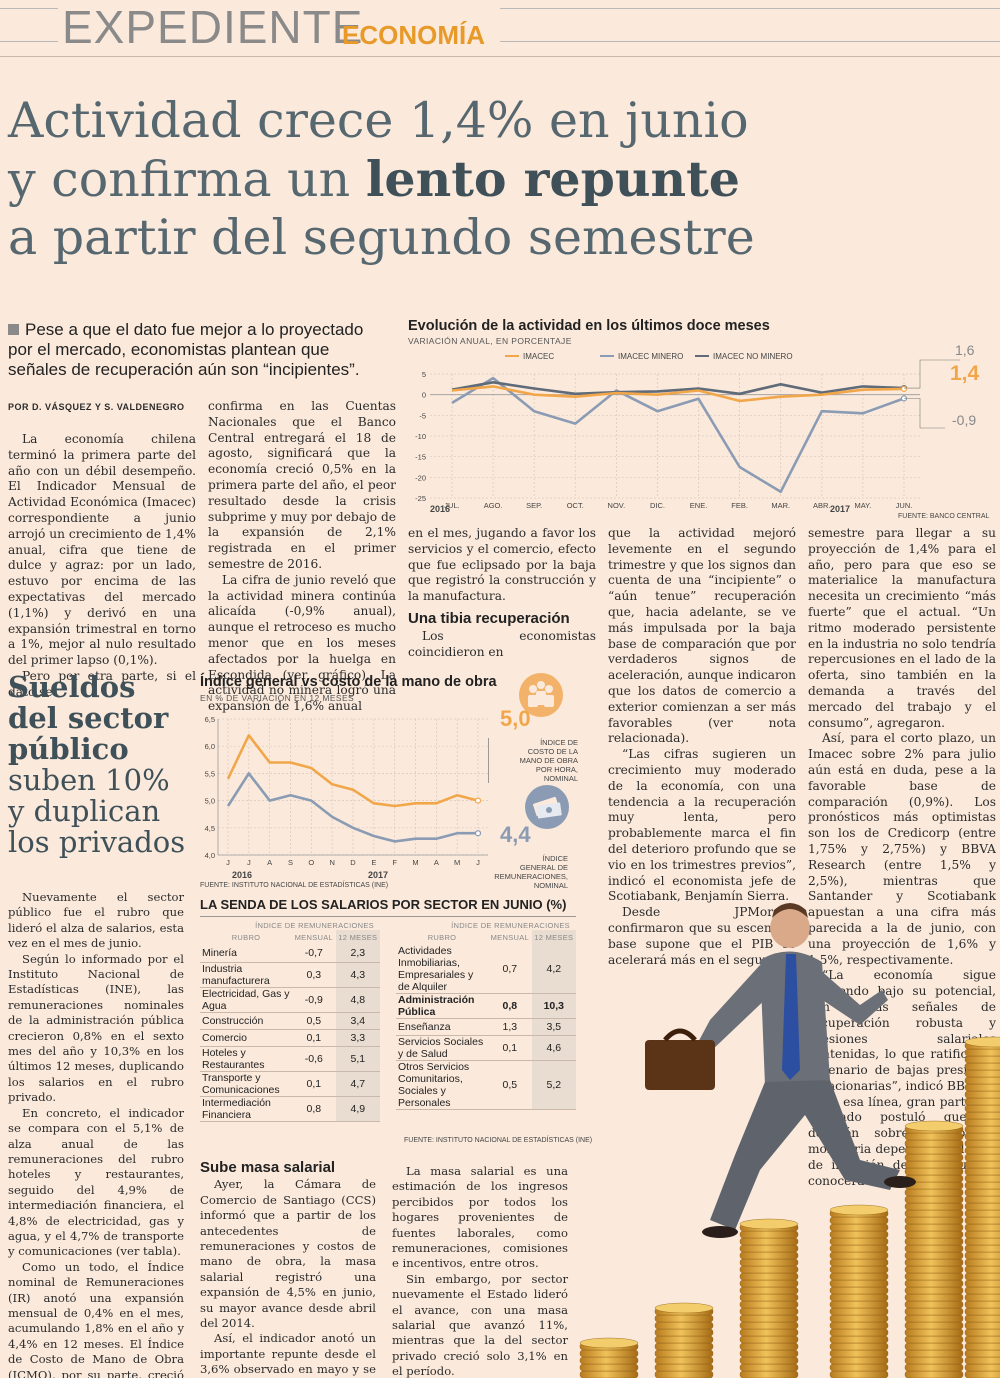 This screenshot has height=1378, width=1000. Describe the element at coordinates (381, 237) in the screenshot. I see `headline-line-3: a partir del segundo semestre` at that location.